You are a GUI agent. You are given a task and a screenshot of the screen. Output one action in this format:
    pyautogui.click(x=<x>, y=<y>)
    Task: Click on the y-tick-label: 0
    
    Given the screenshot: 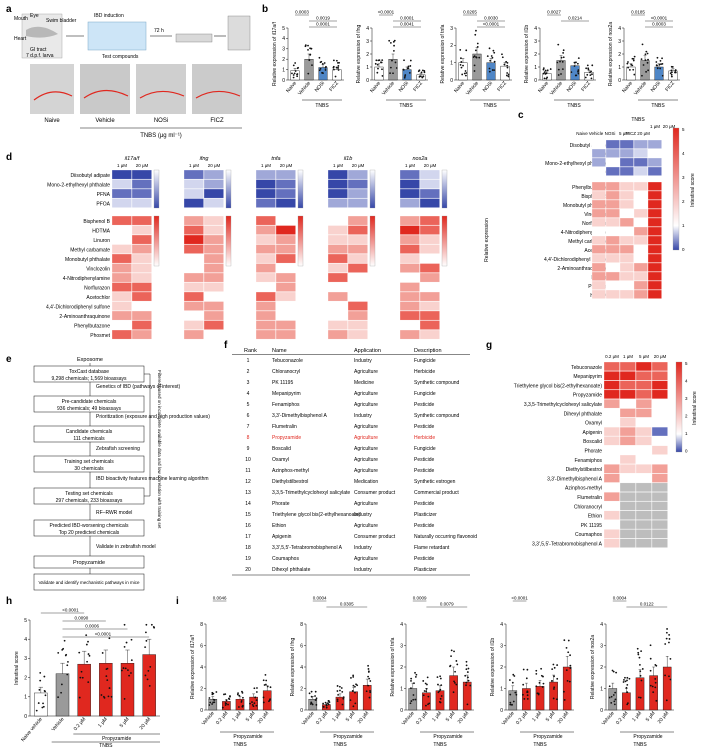 What is the action you would take?
    pyautogui.click(x=401, y=711)
    